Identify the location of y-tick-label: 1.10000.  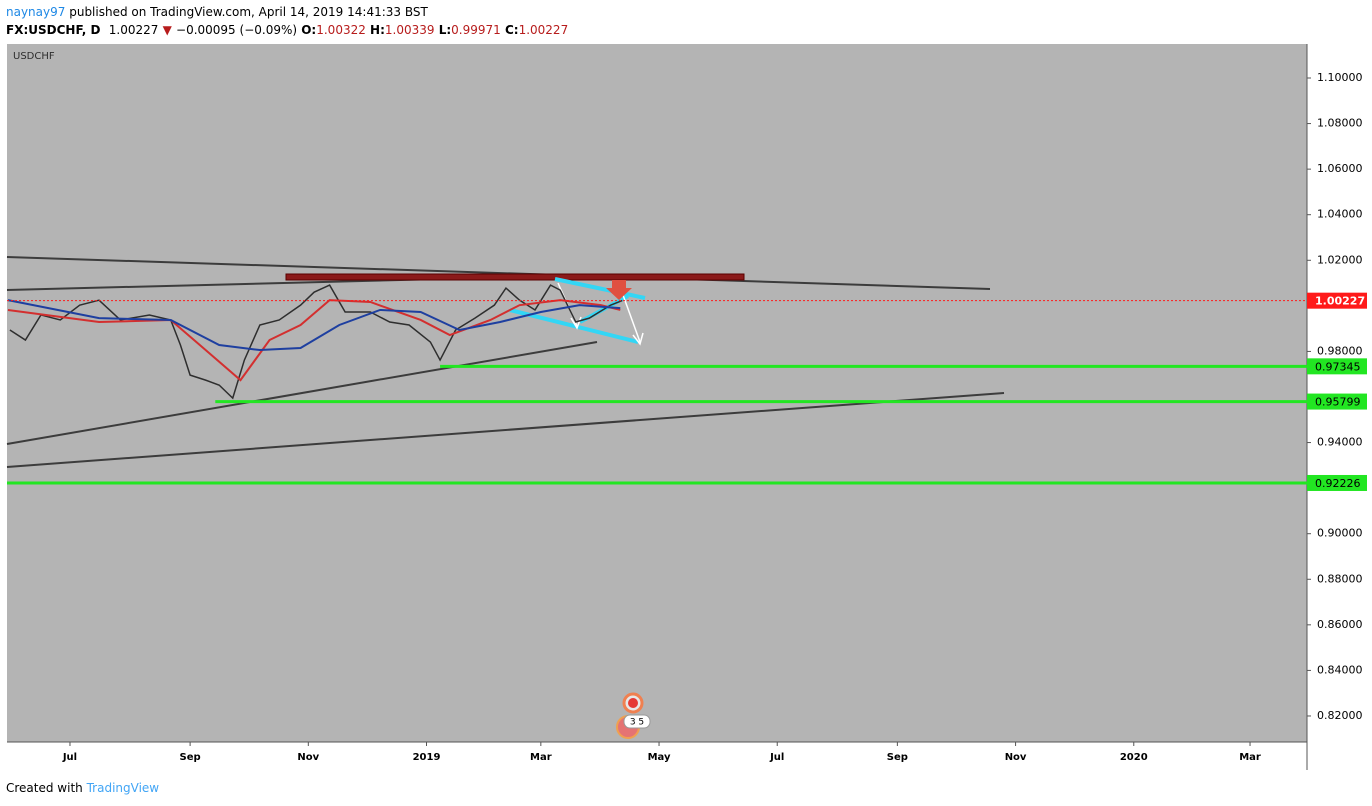
(1340, 77).